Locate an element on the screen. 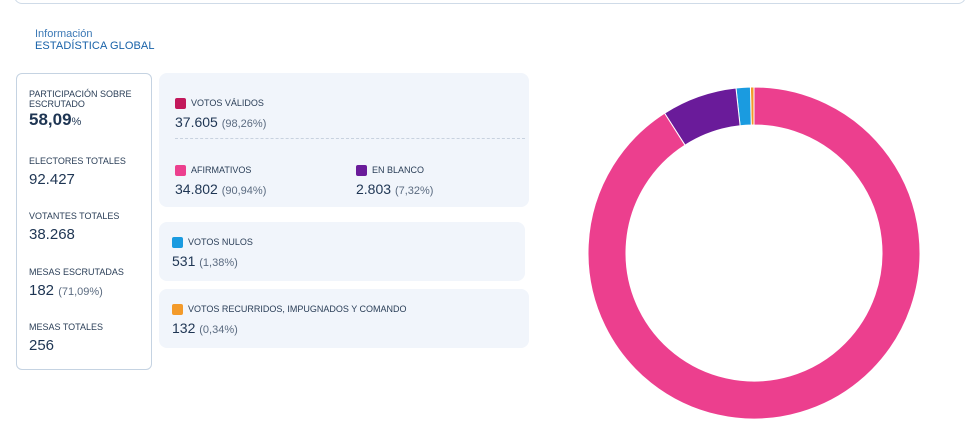  stat-label: VOTANTES TOTALES is located at coordinates (74, 216).